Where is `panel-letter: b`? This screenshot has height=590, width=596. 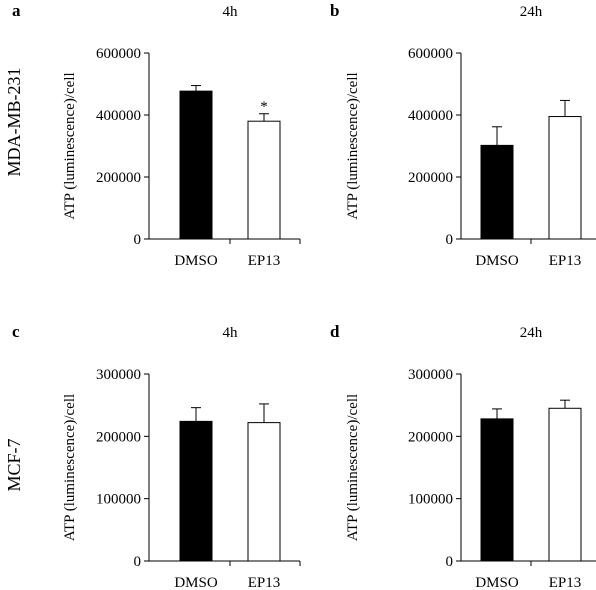
panel-letter: b is located at coordinates (334, 10).